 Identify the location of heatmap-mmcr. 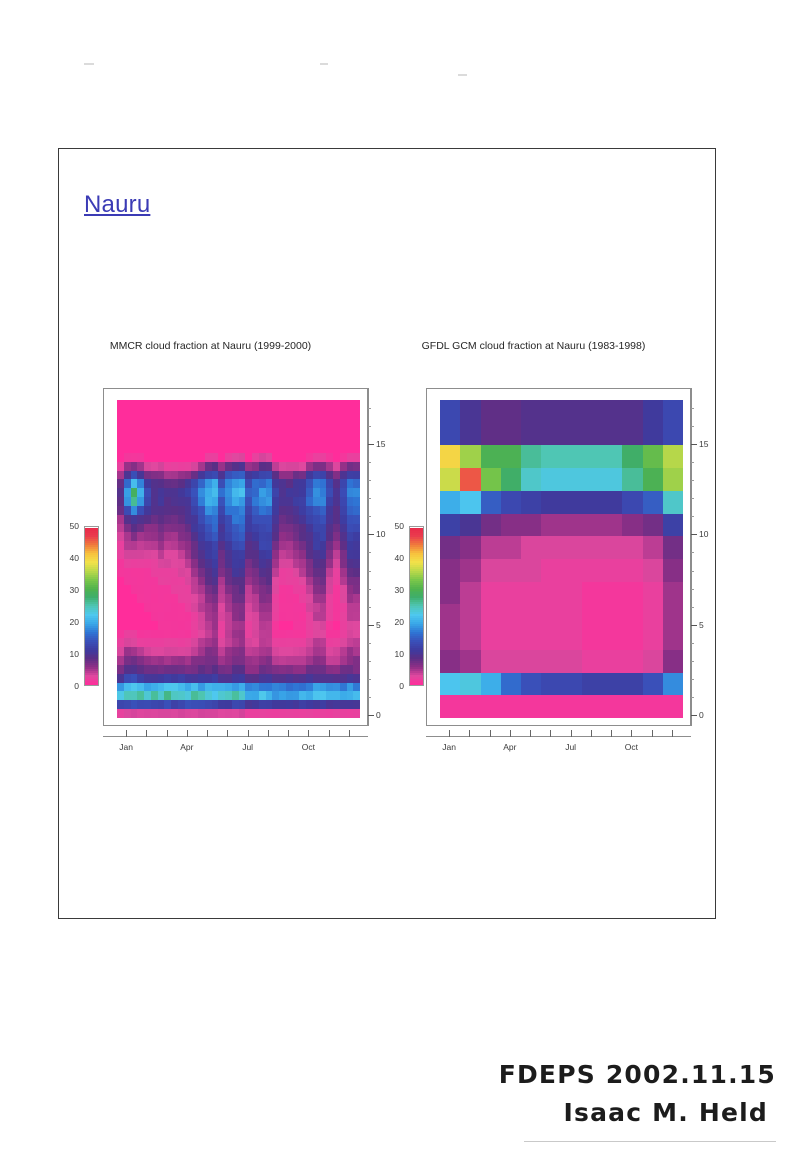
(238, 559).